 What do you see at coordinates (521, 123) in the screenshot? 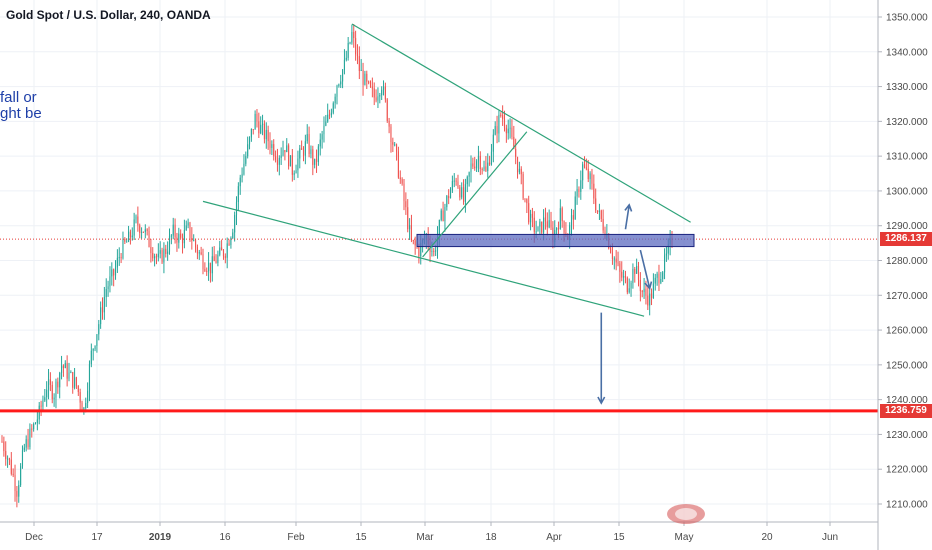
I see `trendline-upper` at bounding box center [521, 123].